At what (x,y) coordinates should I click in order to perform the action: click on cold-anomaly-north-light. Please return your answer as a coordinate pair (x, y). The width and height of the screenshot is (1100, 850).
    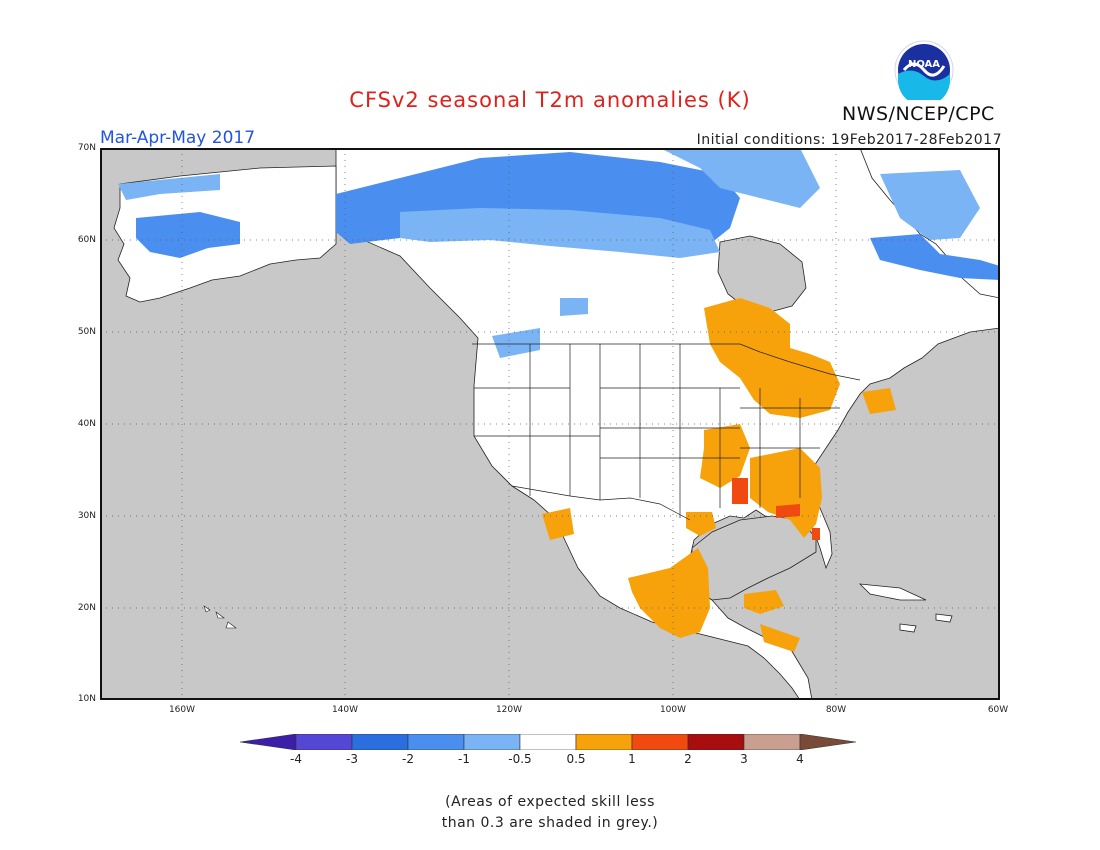
    Looking at the image, I should click on (740, 178).